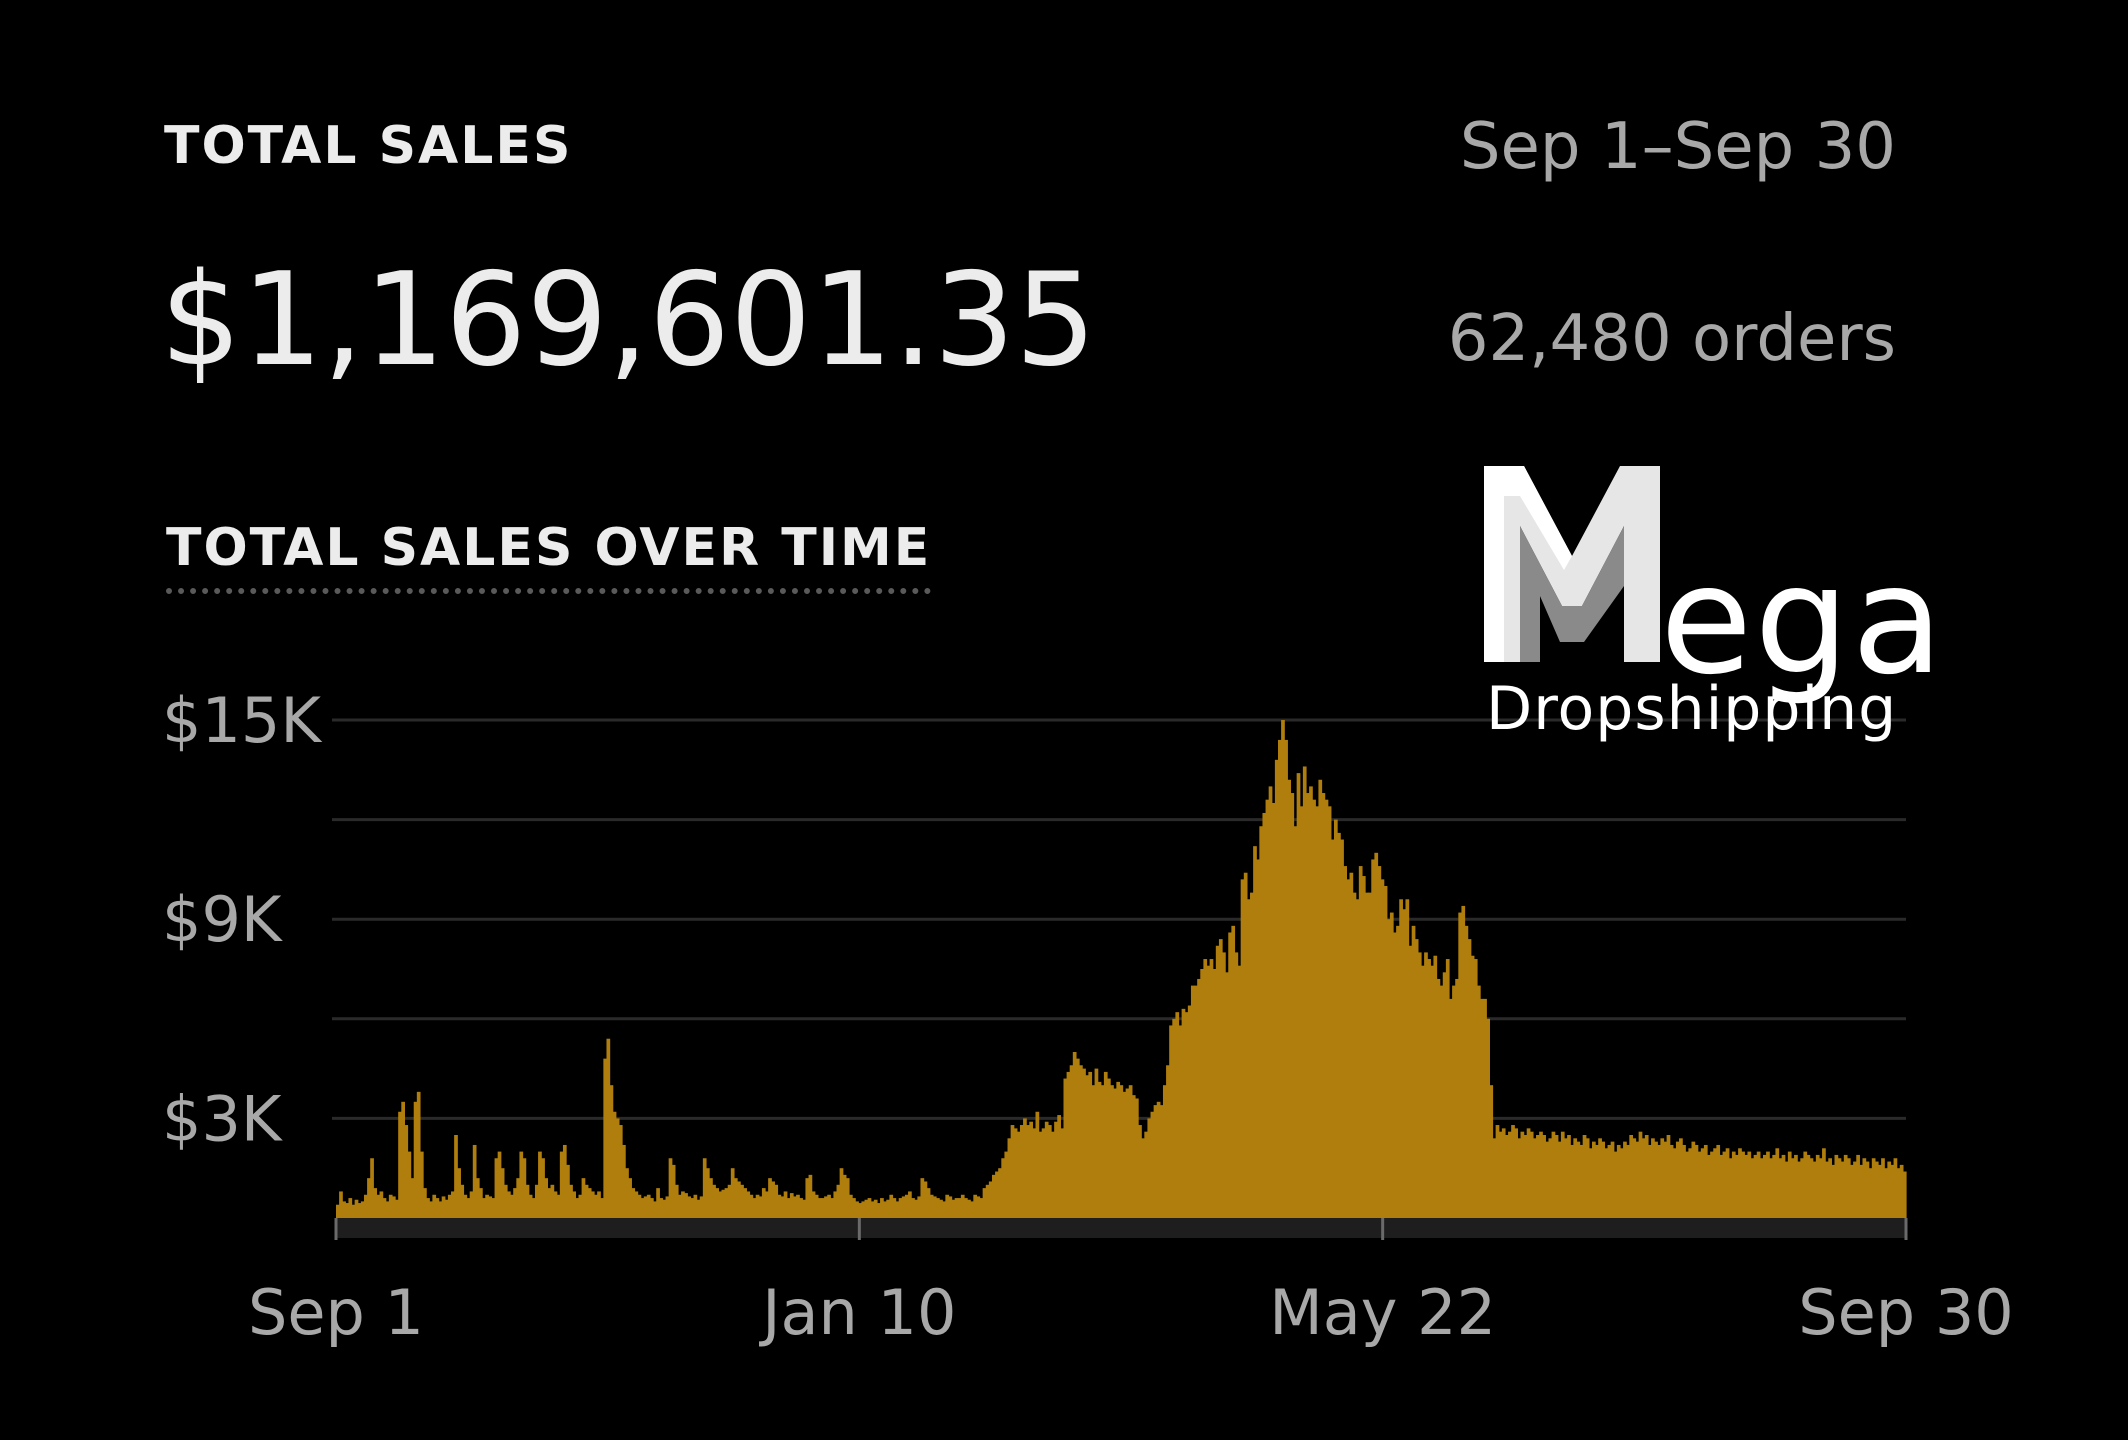  Describe the element at coordinates (242, 720) in the screenshot. I see `y-tick-label: $15K` at that location.